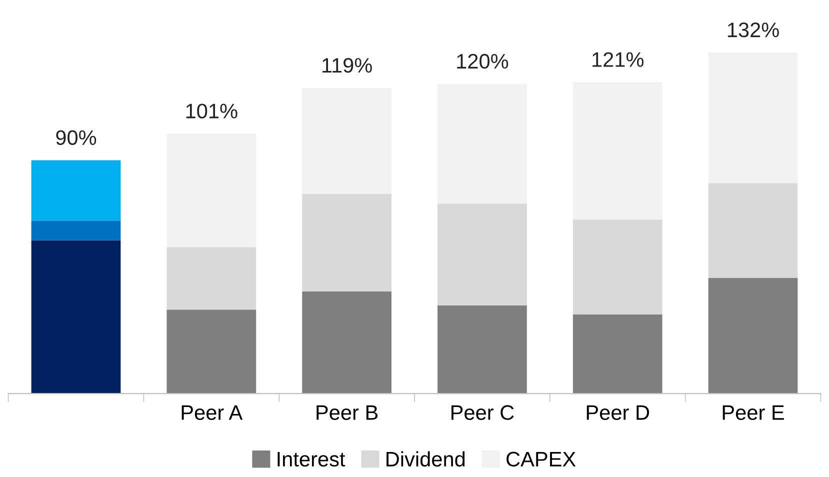 The height and width of the screenshot is (477, 829). I want to click on annotation: 101%, so click(212, 111).